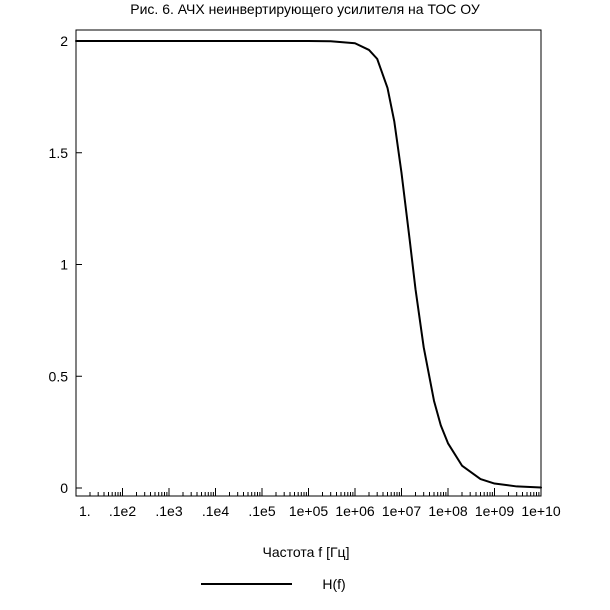 This screenshot has height=610, width=610. What do you see at coordinates (448, 511) in the screenshot?
I see `x-axis-tick-label: 1e+08` at bounding box center [448, 511].